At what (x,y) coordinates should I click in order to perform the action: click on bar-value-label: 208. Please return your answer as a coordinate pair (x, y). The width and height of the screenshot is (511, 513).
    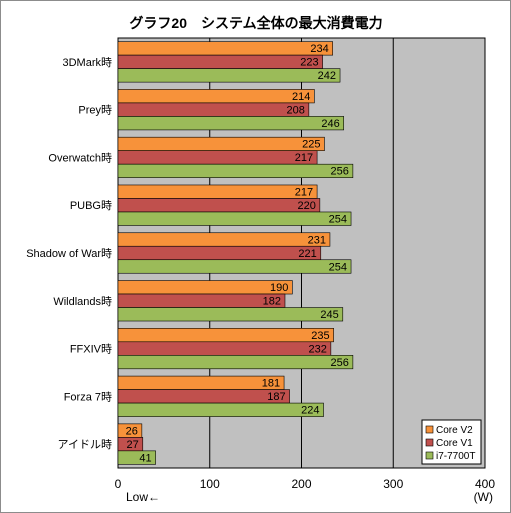
    Looking at the image, I should click on (295, 110).